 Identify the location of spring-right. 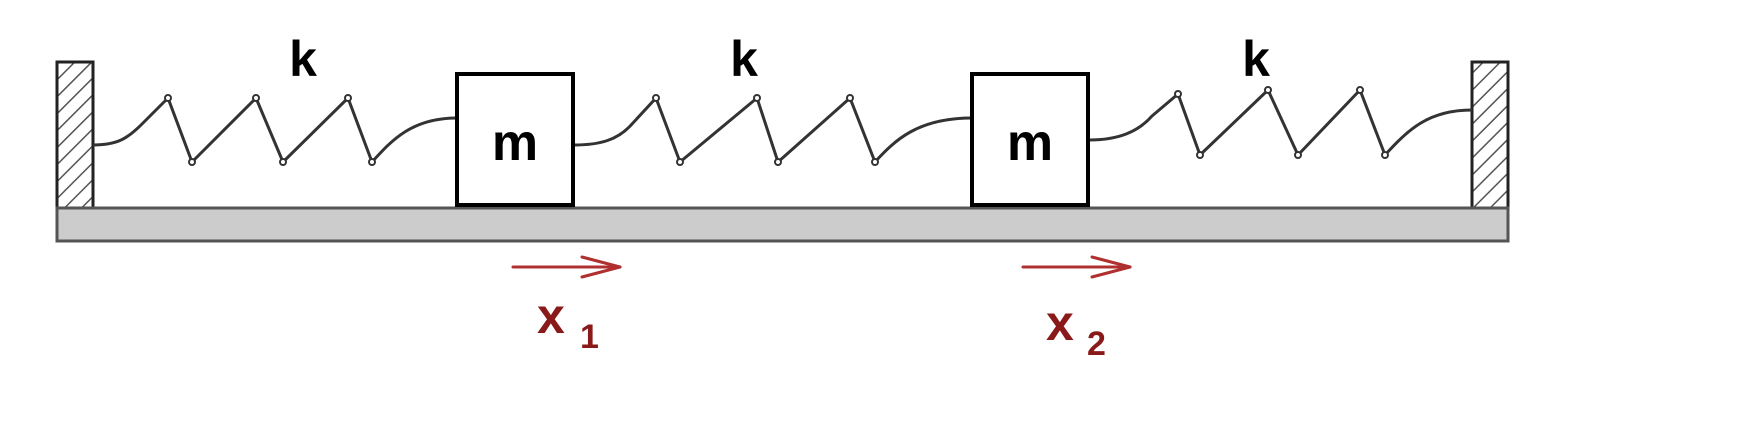
(1280, 122).